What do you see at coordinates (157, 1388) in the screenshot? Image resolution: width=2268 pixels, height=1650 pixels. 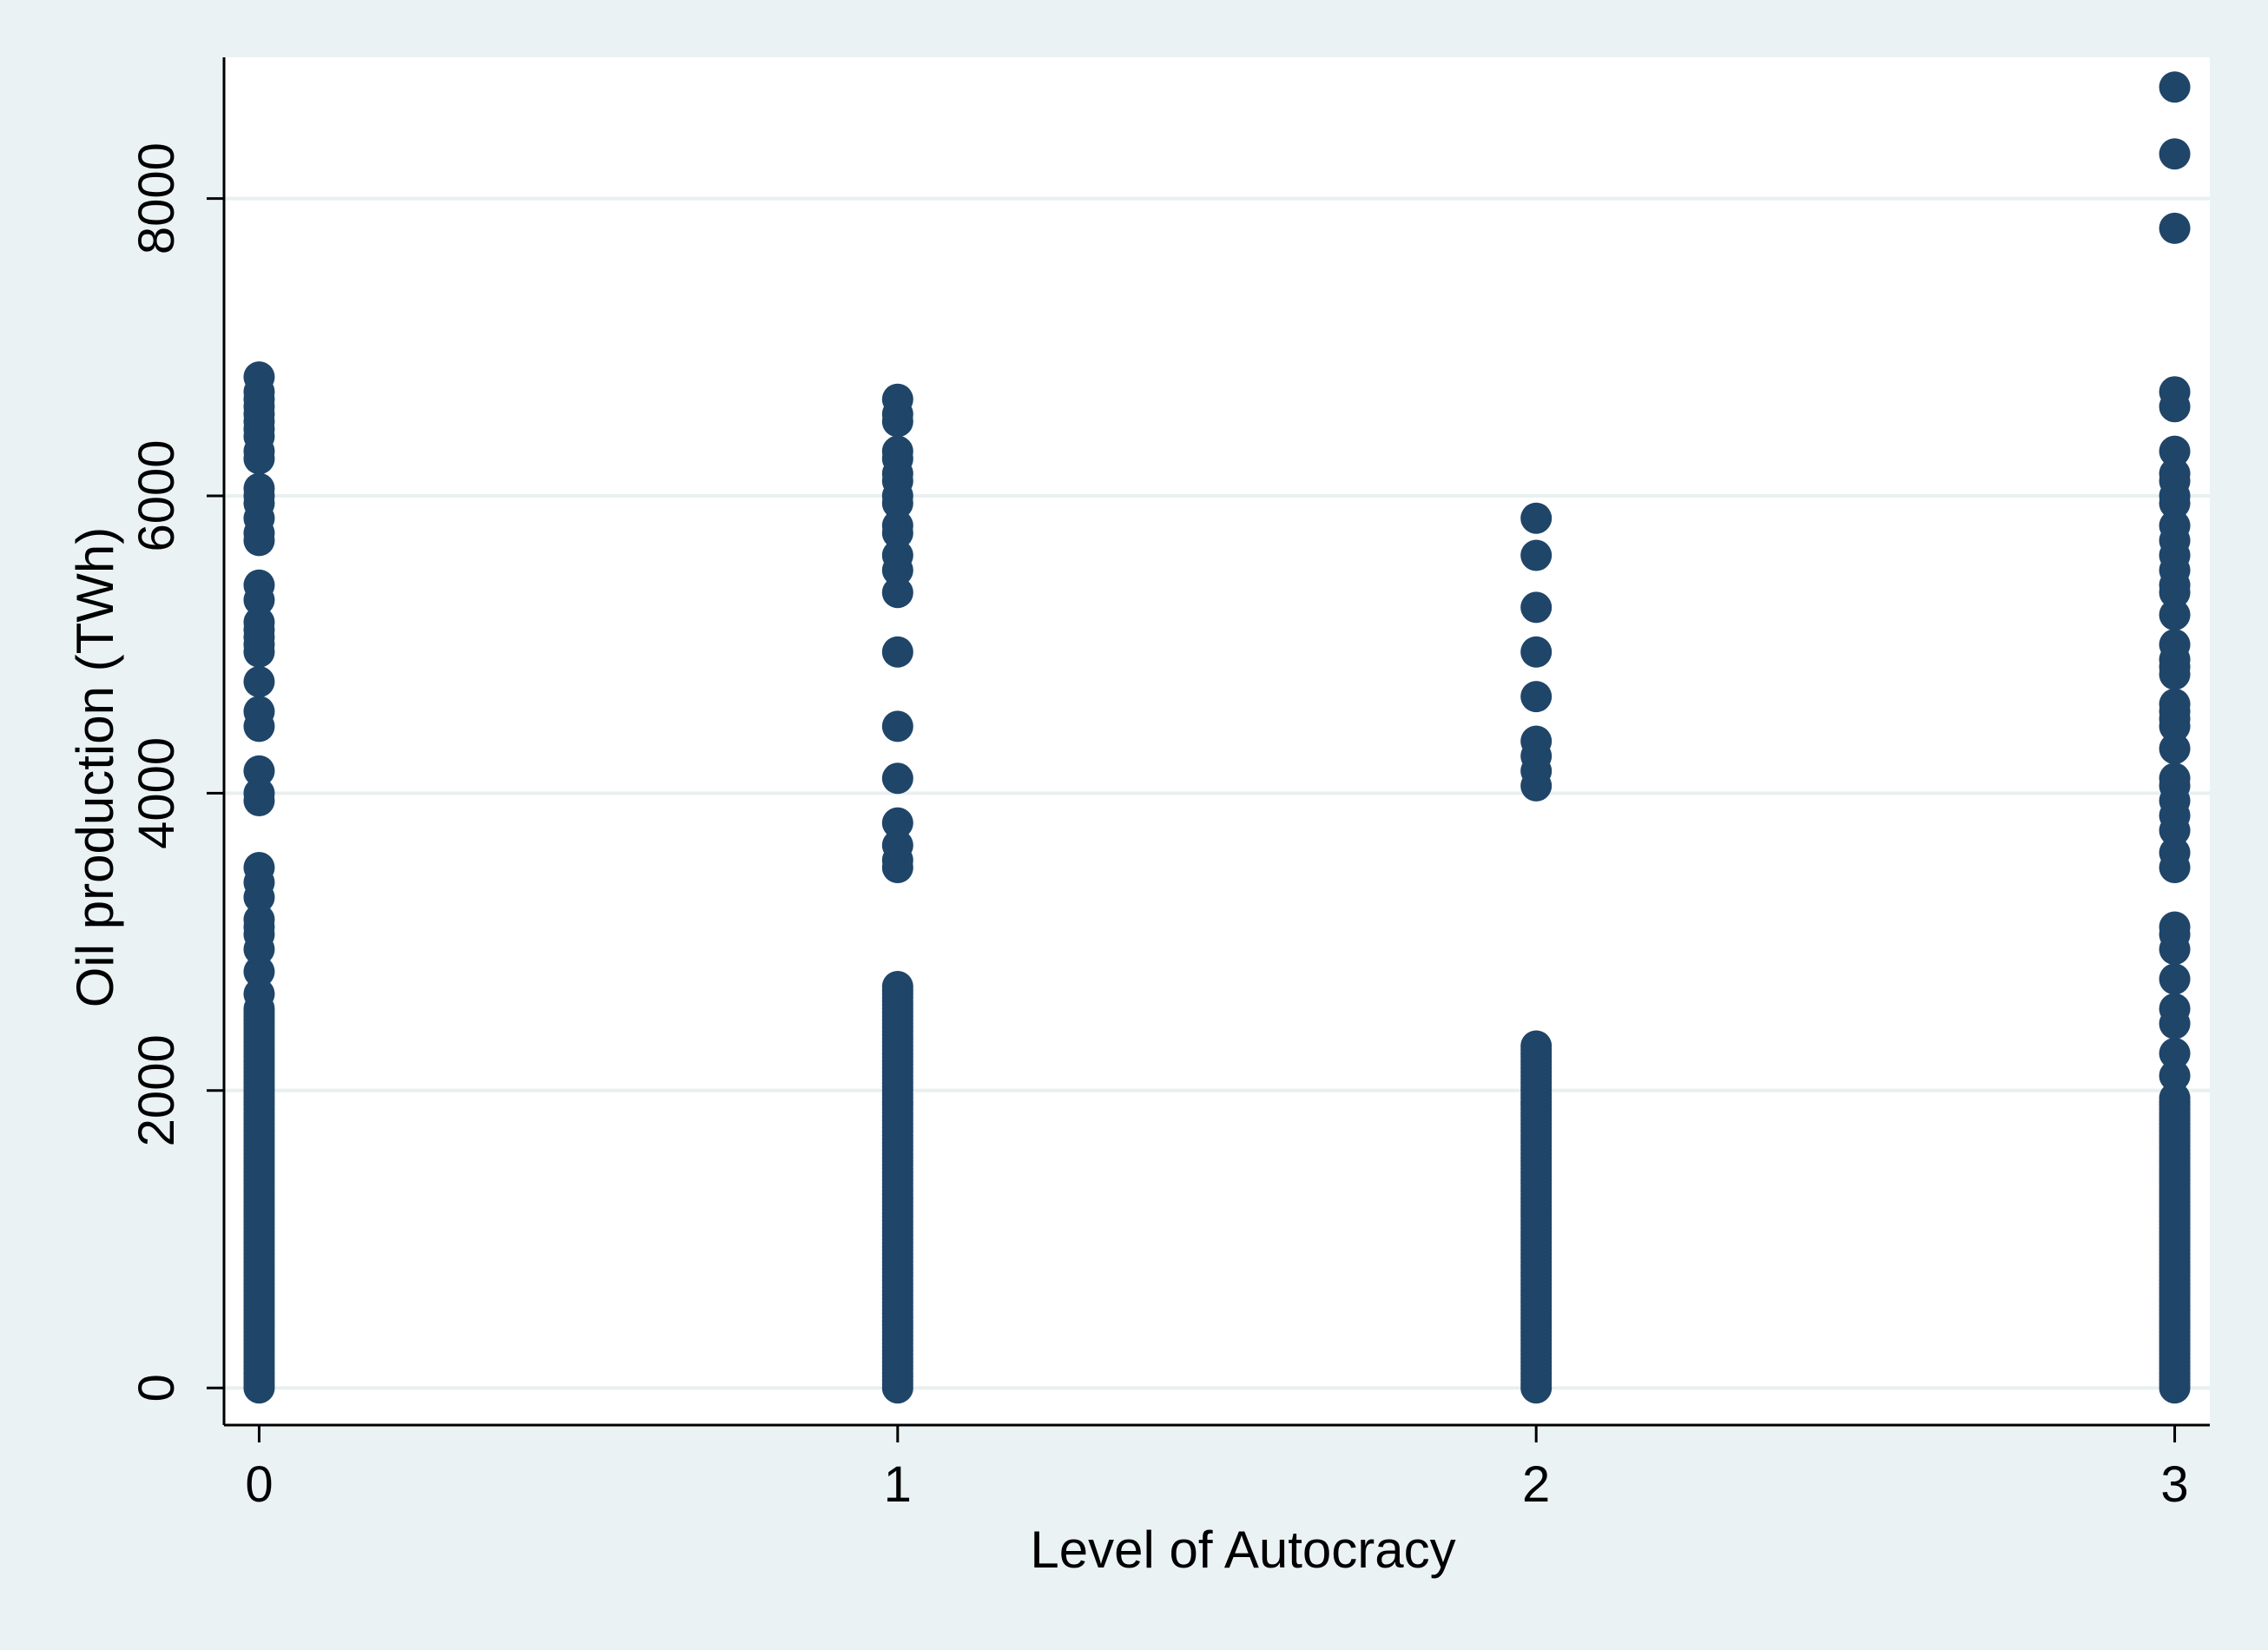 I see `y-tick-label: 0` at bounding box center [157, 1388].